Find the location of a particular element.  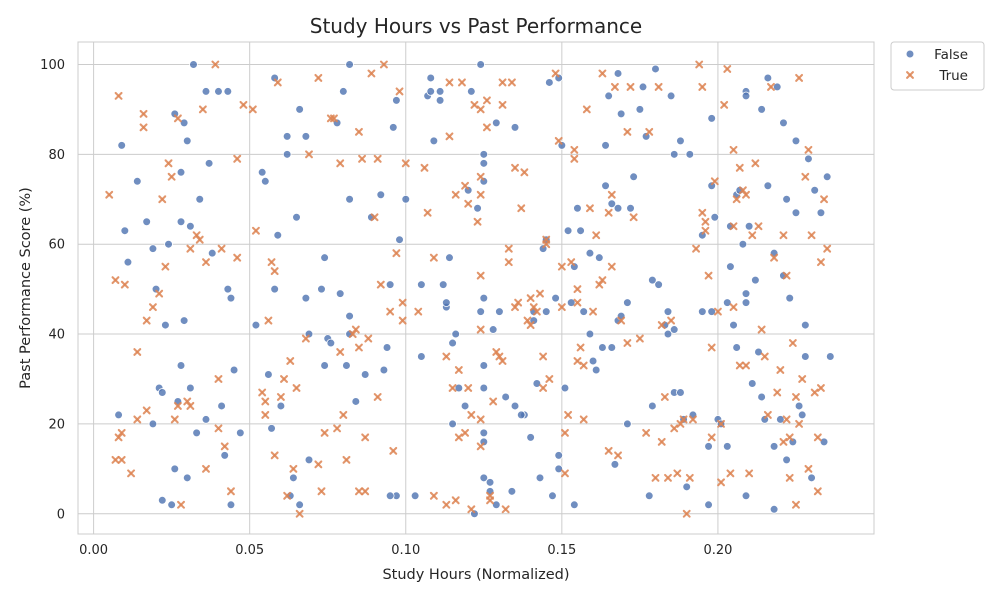

legend-label-false: False is located at coordinates (951, 55).